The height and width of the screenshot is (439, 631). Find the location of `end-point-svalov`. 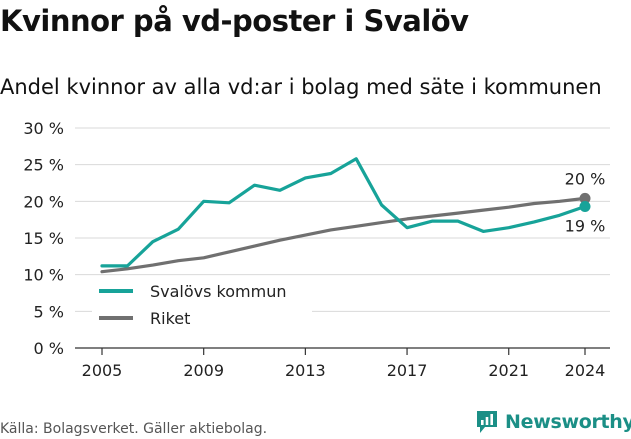

end-point-svalov is located at coordinates (585, 206).